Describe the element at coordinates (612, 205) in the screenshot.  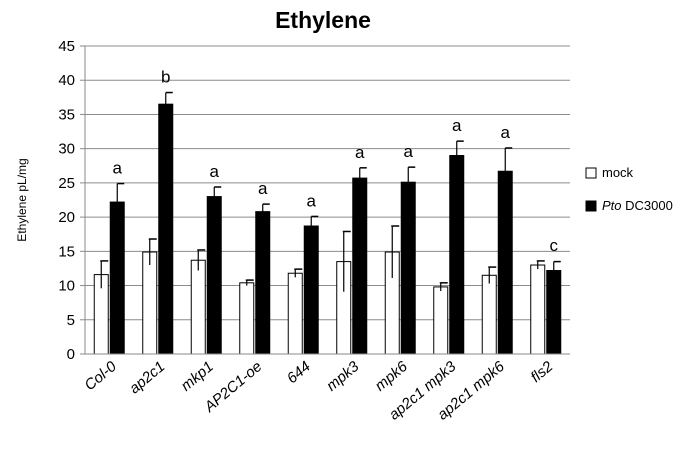
I see `legend-label-pto-italic: Pto` at that location.